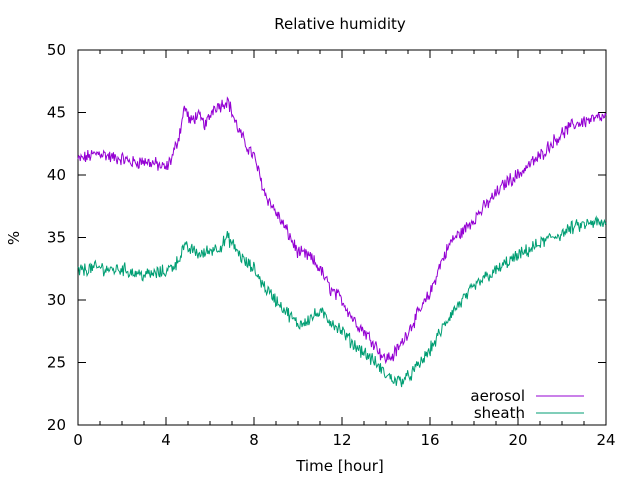 This screenshot has height=485, width=640. Describe the element at coordinates (499, 413) in the screenshot. I see `legend-label-sheath: sheath` at that location.